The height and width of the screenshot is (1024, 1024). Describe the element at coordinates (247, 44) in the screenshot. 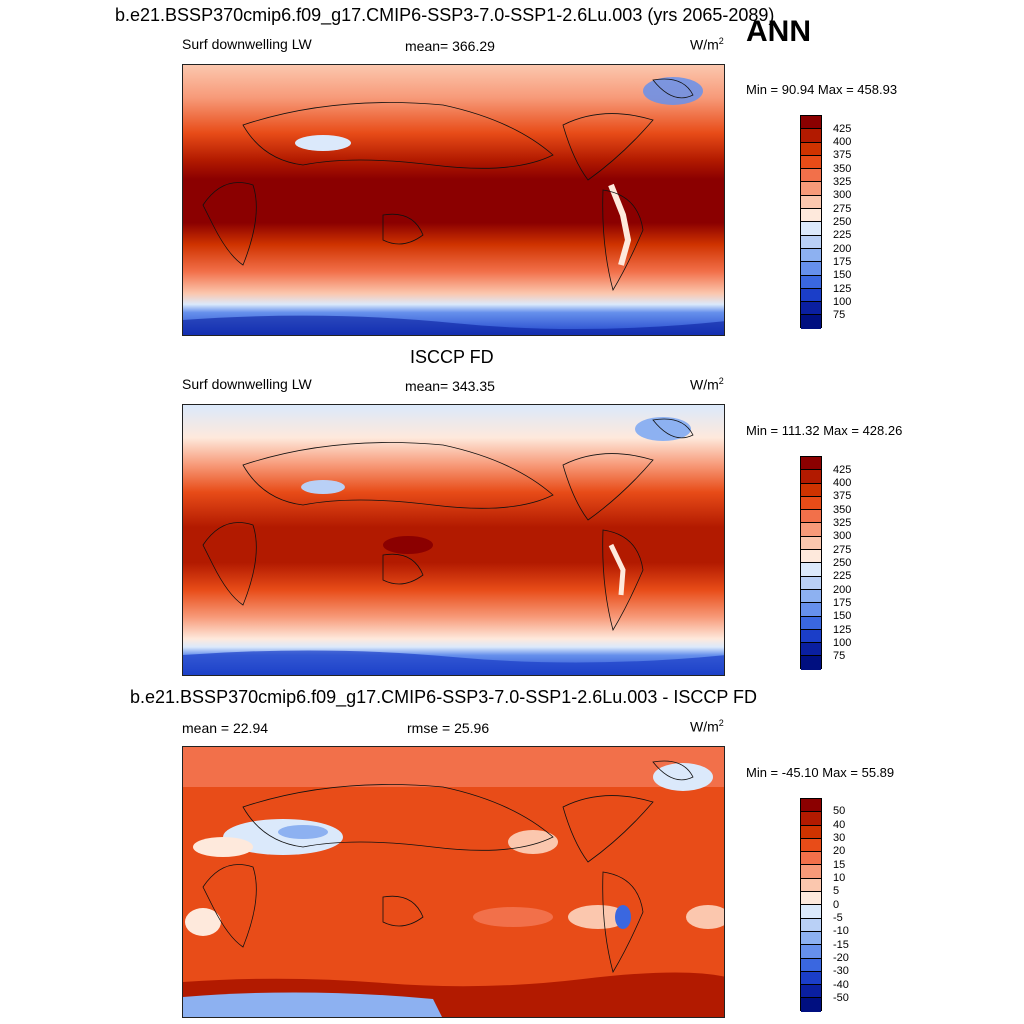

I see `panel1-variable: Surf downwelling LW` at that location.